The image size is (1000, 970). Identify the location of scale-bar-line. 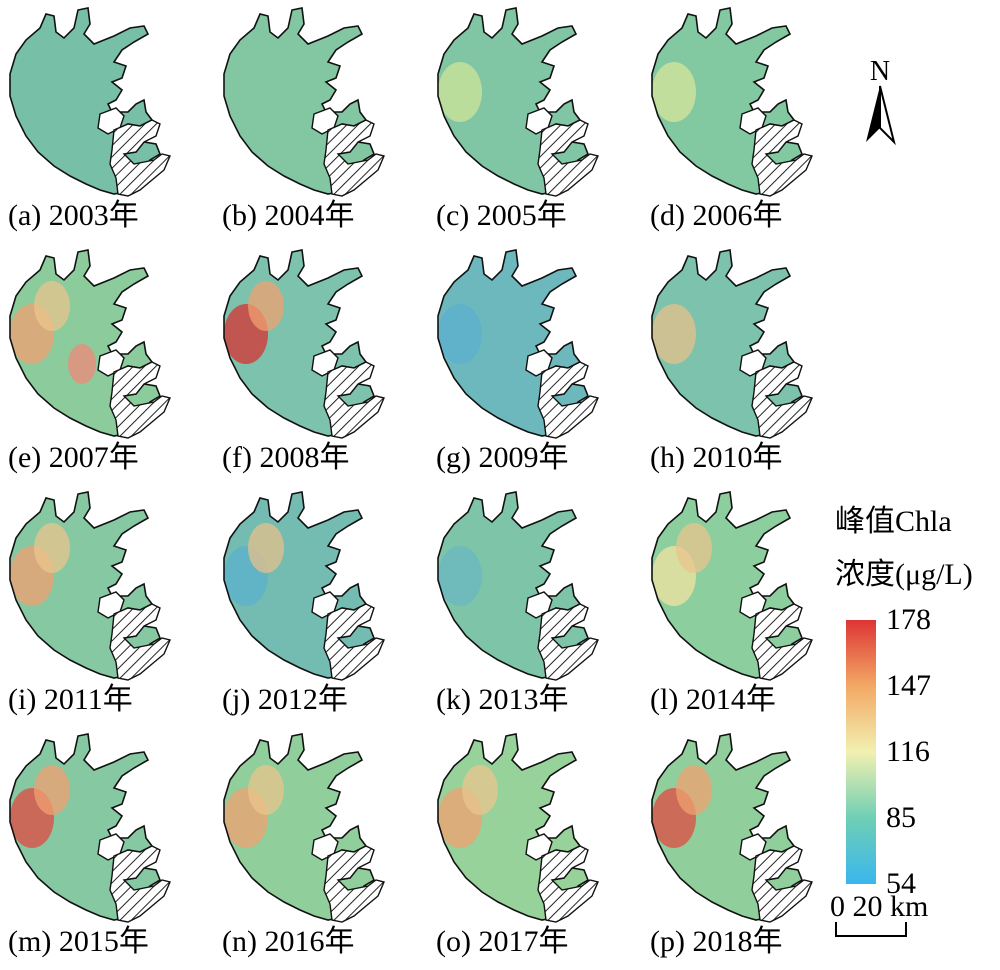
(871, 929).